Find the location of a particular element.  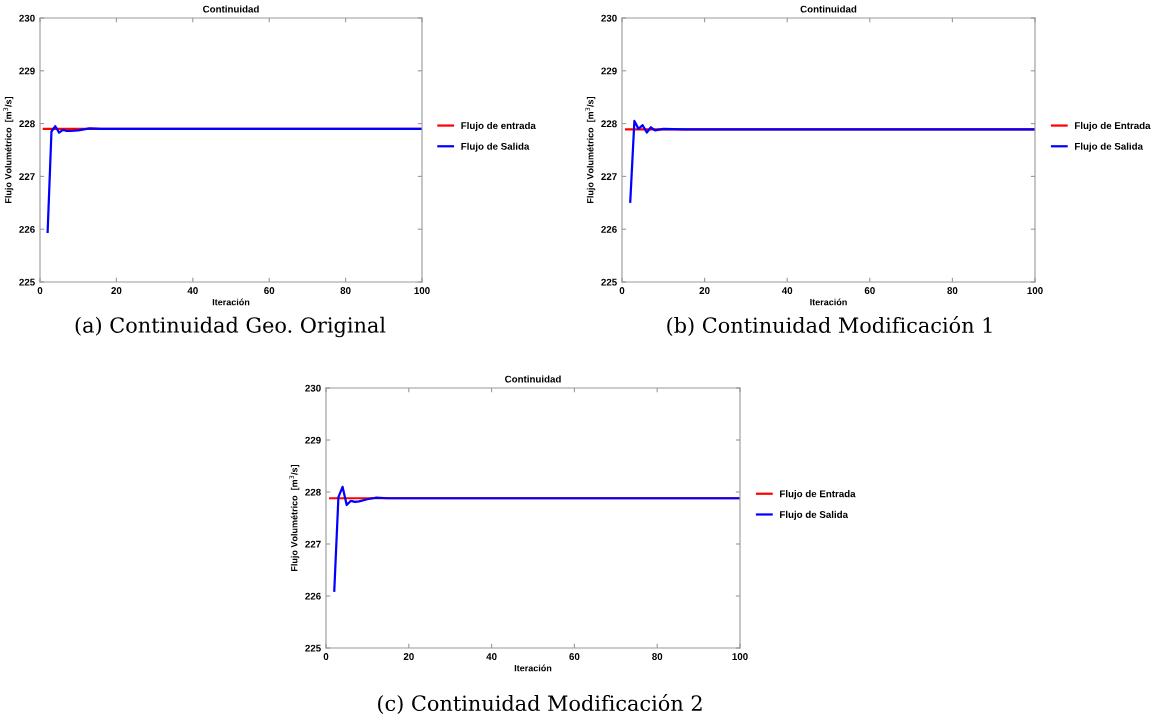

text: (b) Continuidad Modificación 1 is located at coordinates (829, 326).